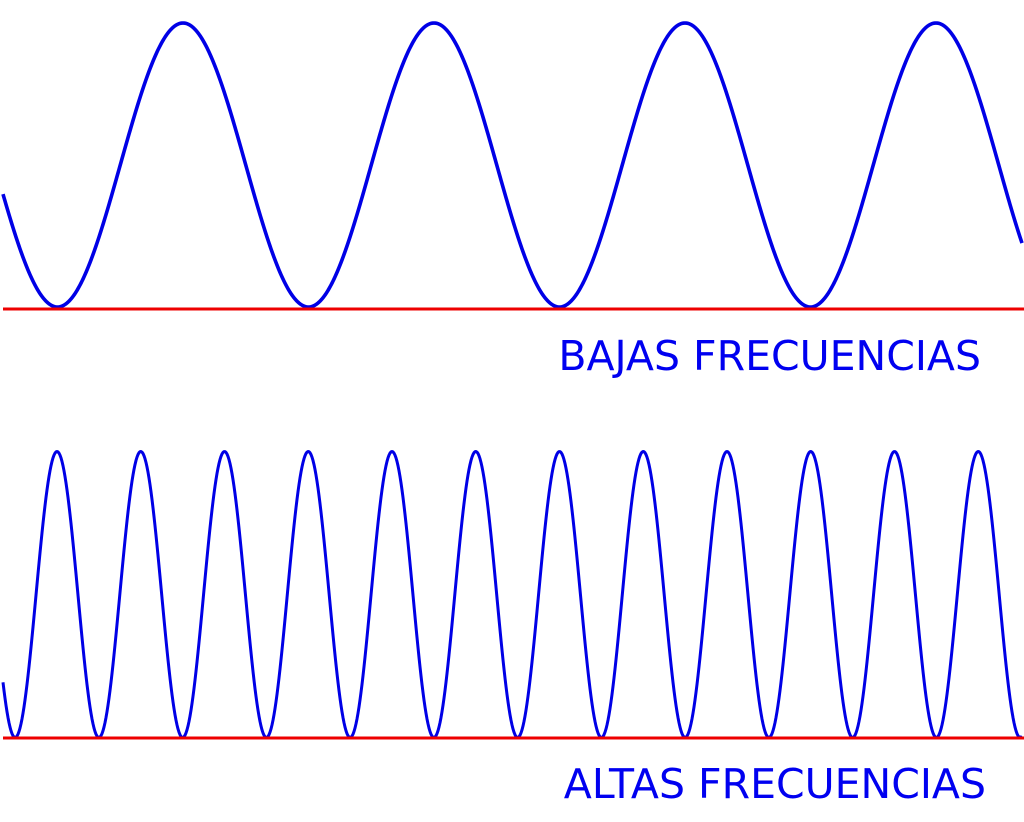 The width and height of the screenshot is (1024, 822). I want to click on low-frequency-label: BAJAS FRECUENCIAS, so click(769, 356).